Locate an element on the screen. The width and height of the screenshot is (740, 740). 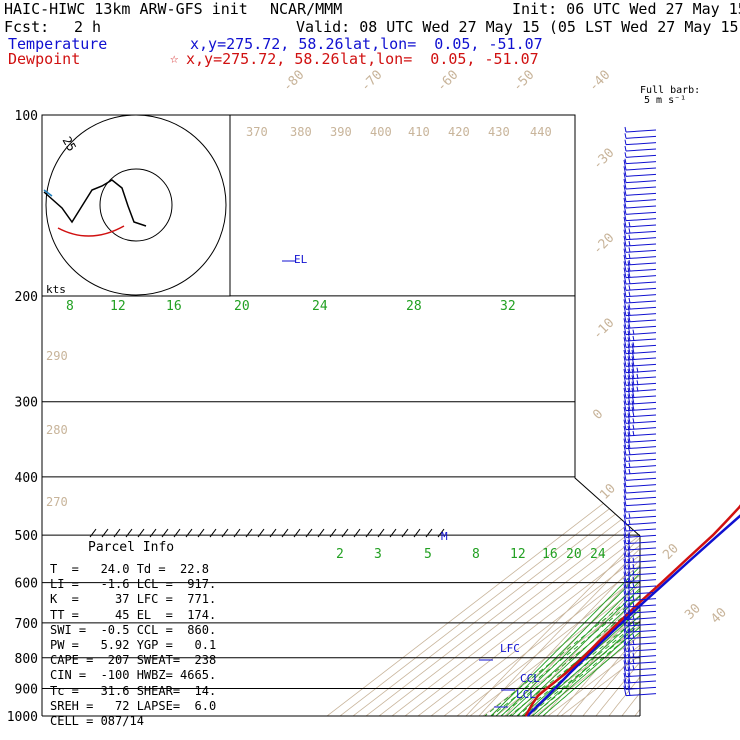
pressure-tick-label: 500 is located at coordinates (26, 536).